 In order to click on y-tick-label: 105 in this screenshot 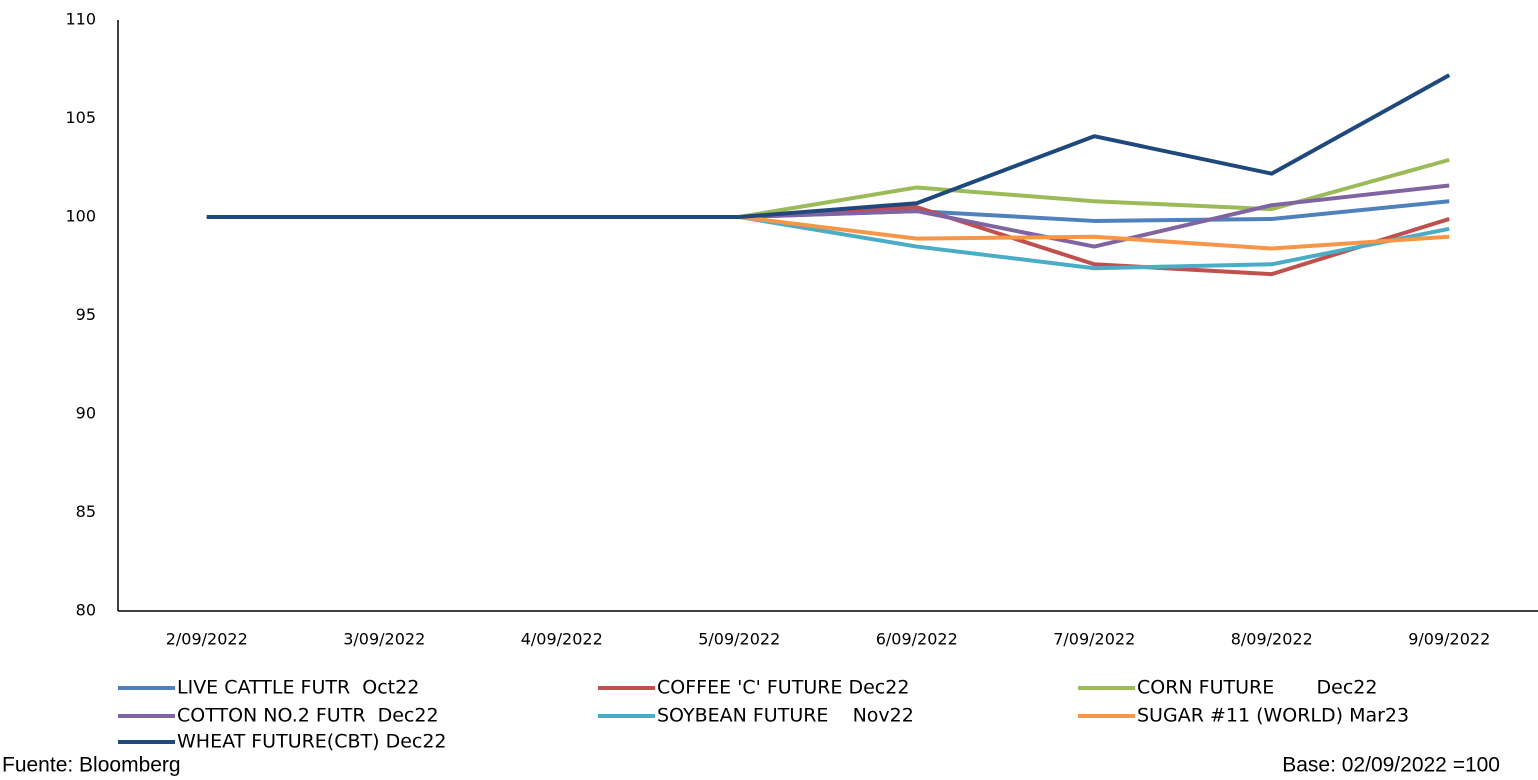, I will do `click(80, 117)`.